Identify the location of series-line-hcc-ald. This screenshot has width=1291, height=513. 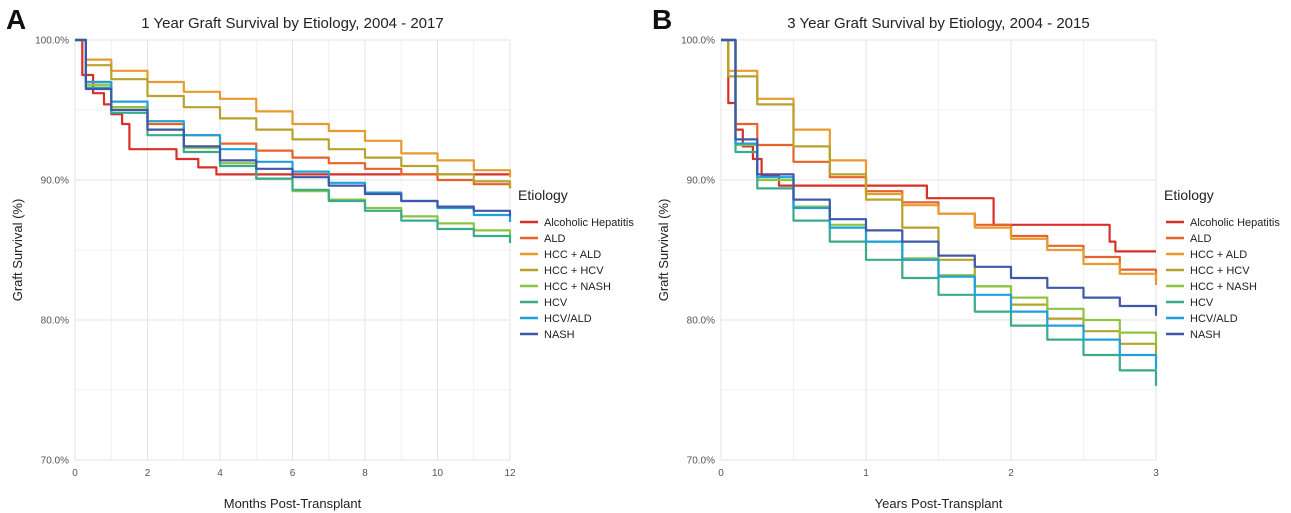
(293, 108).